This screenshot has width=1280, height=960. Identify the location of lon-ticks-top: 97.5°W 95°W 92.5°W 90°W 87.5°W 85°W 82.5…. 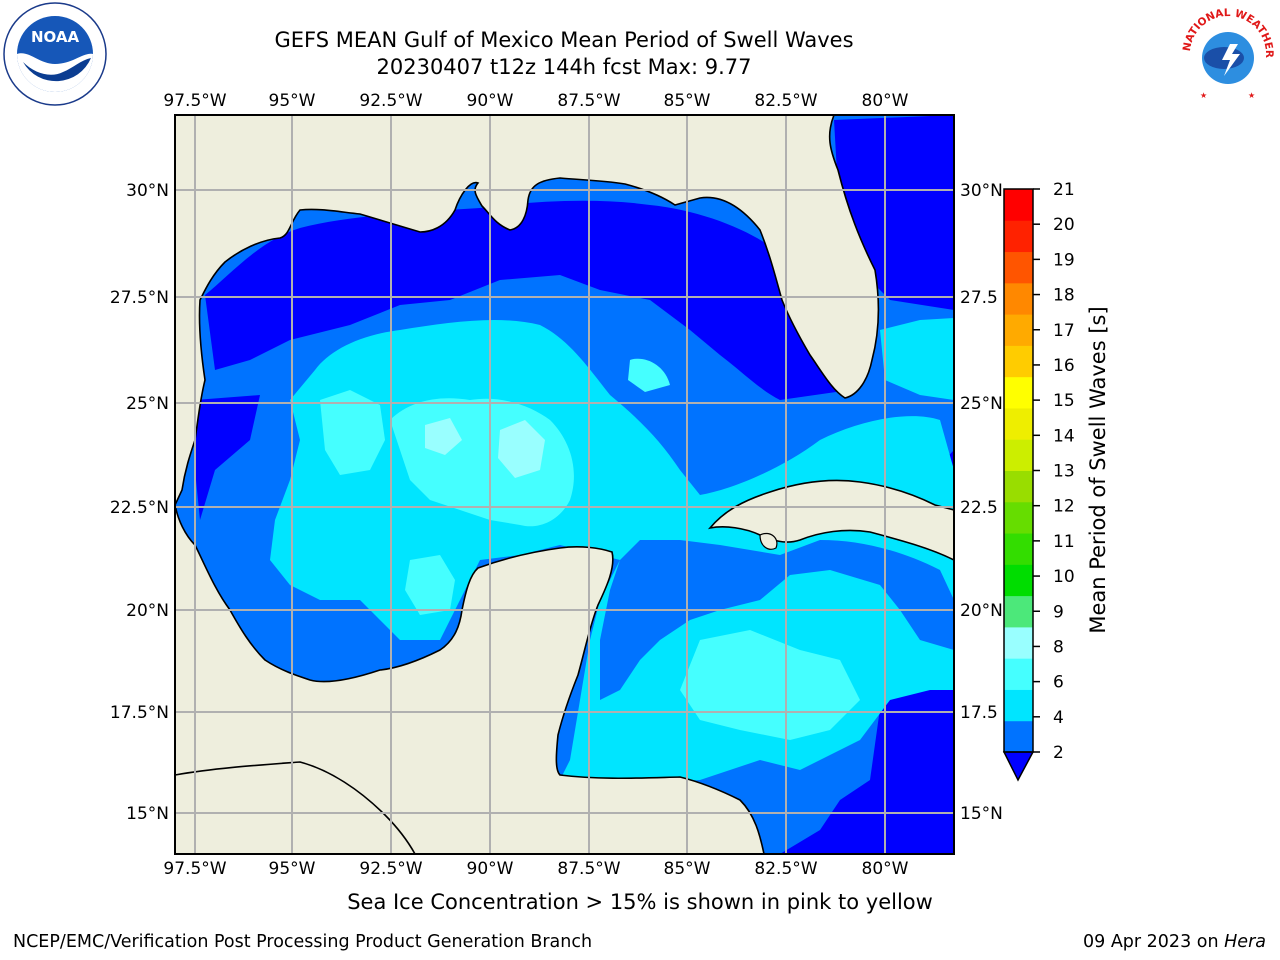
(535, 101).